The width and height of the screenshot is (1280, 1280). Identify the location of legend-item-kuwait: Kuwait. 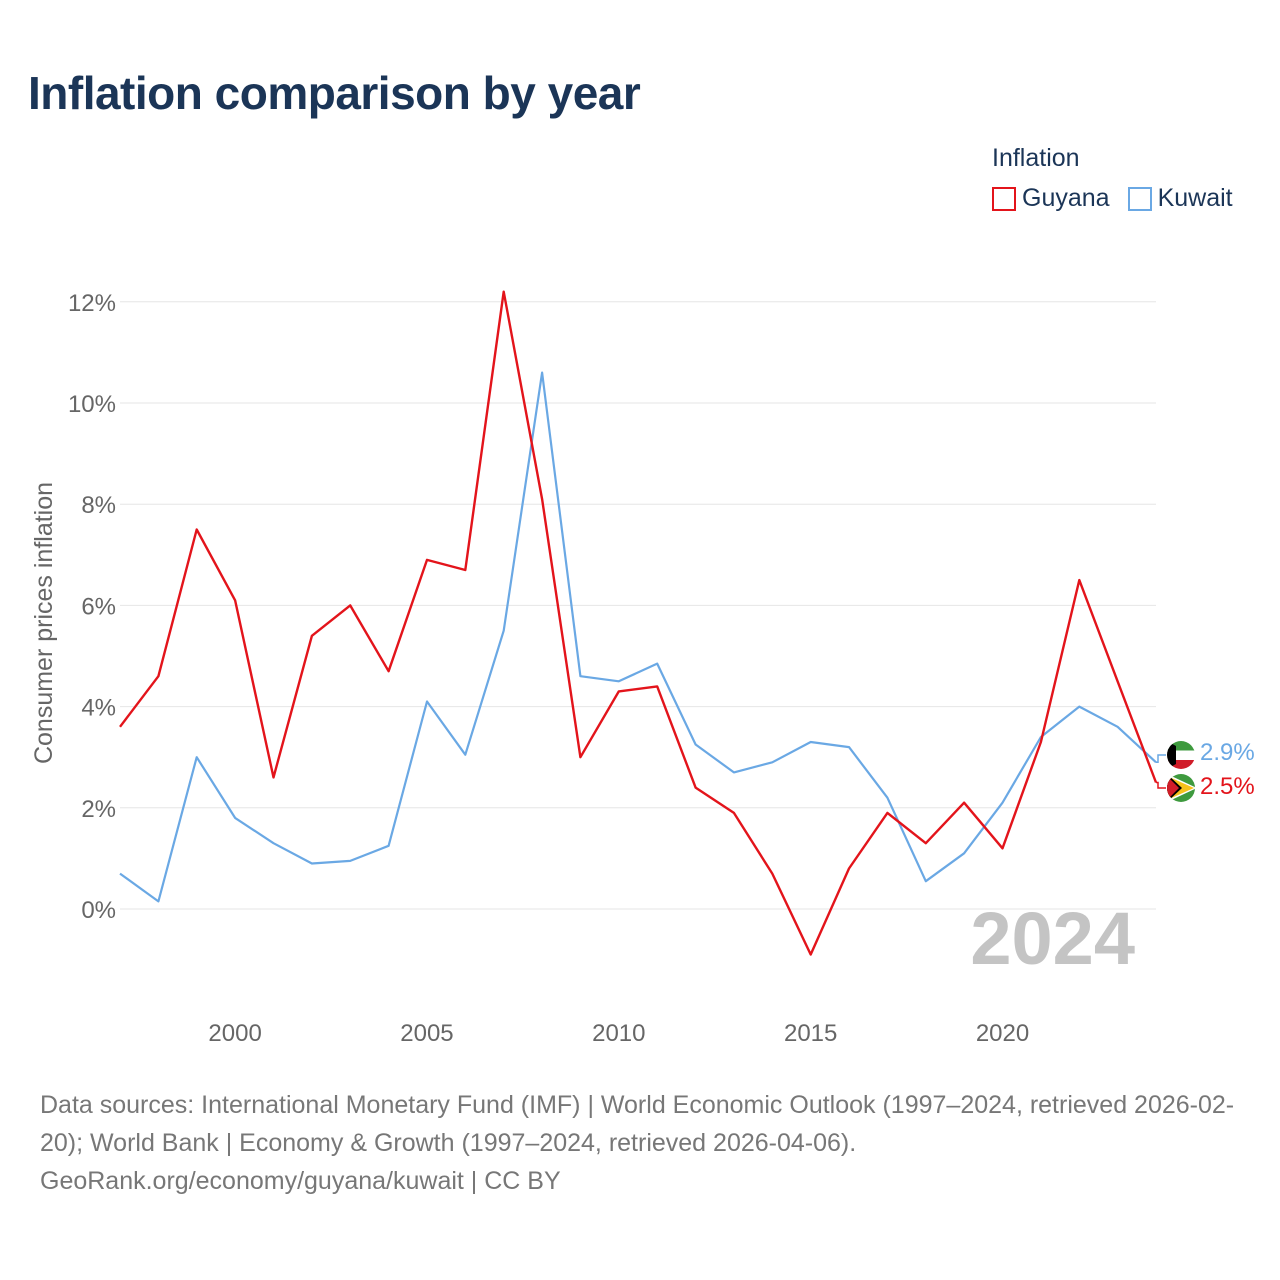
(1180, 198).